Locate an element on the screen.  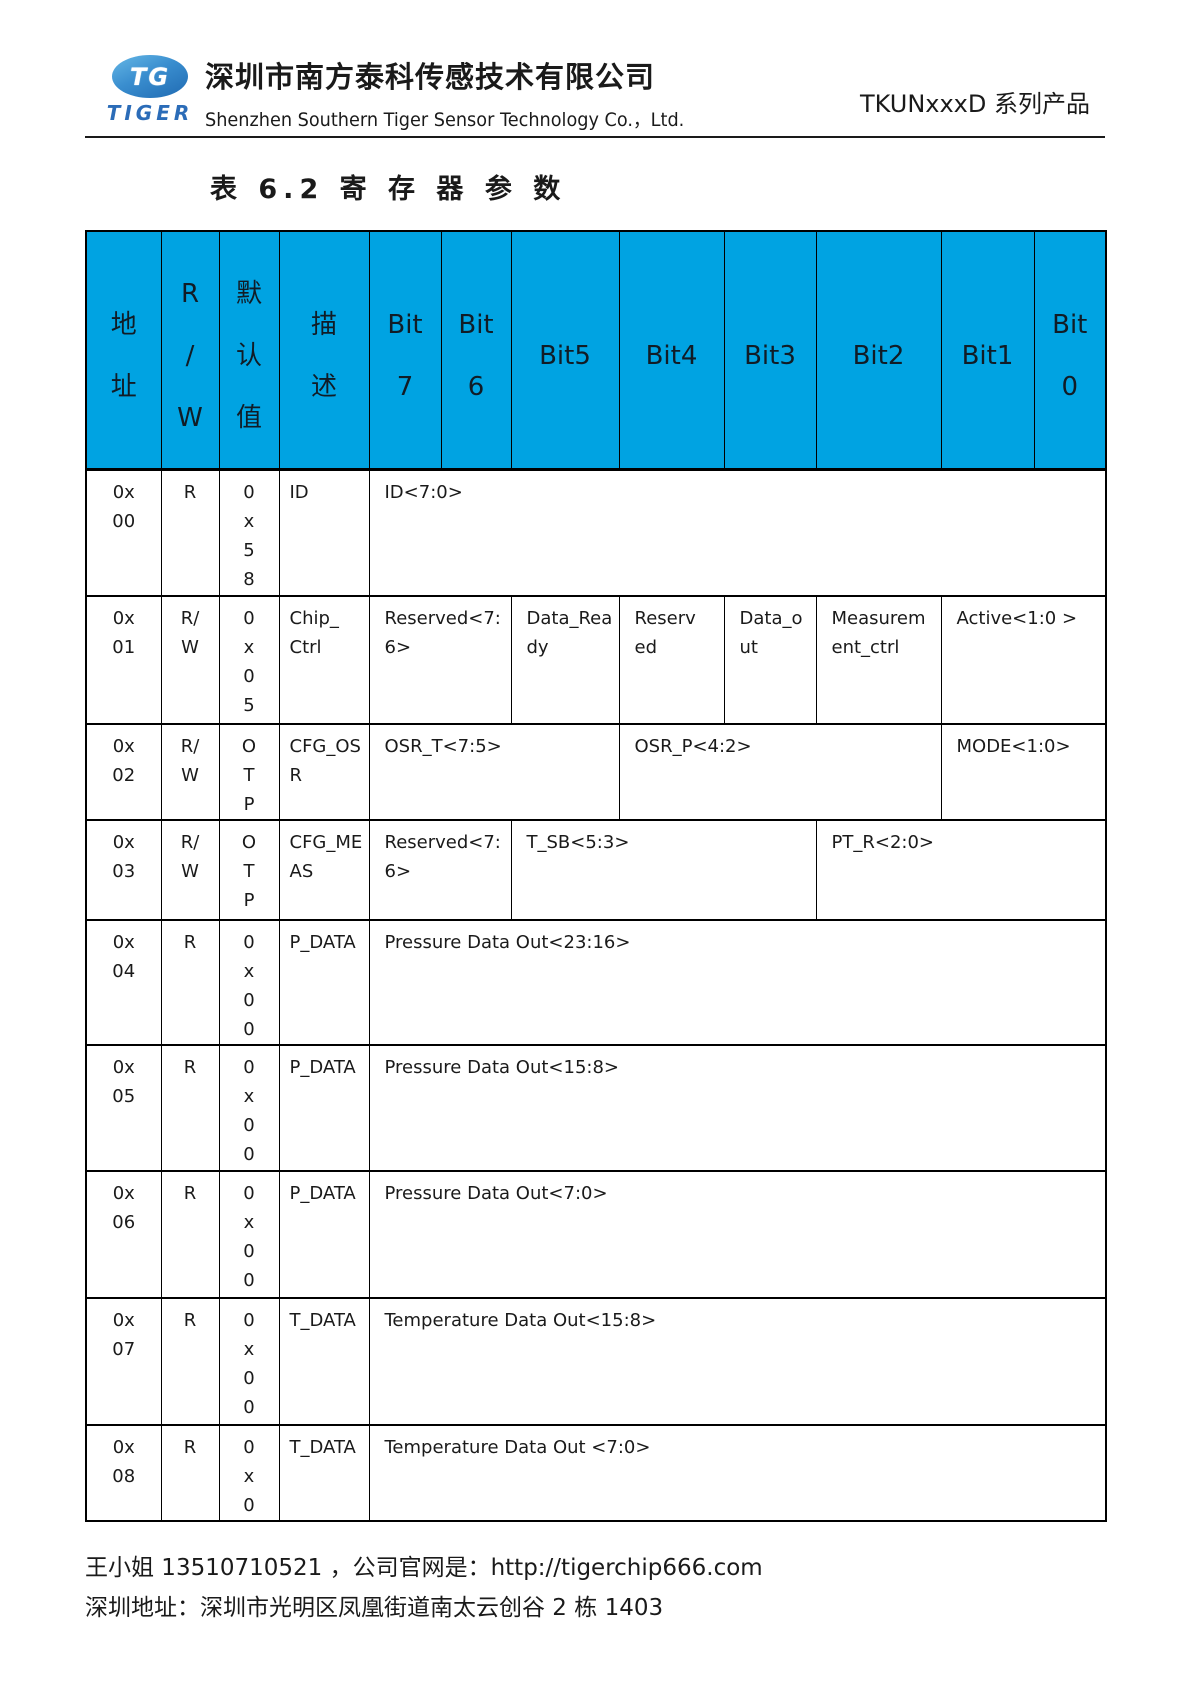
cell-default-value: 0 x 0 is located at coordinates (249, 1473).